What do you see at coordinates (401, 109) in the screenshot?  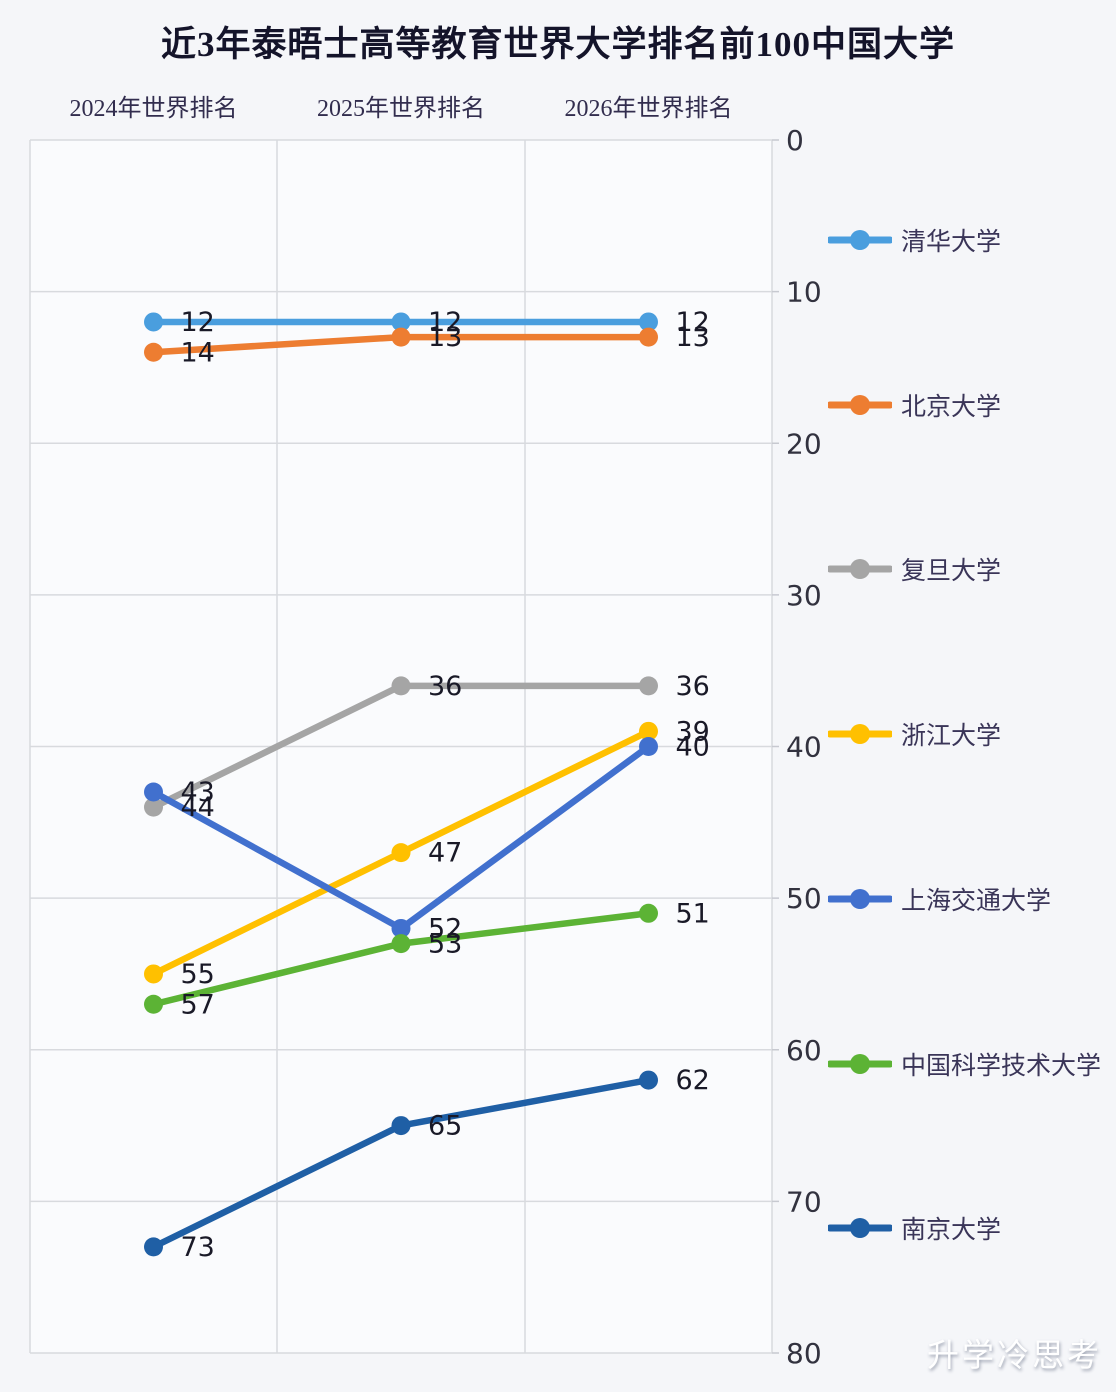 I see `x-axis-header: 2025年世界排名` at bounding box center [401, 109].